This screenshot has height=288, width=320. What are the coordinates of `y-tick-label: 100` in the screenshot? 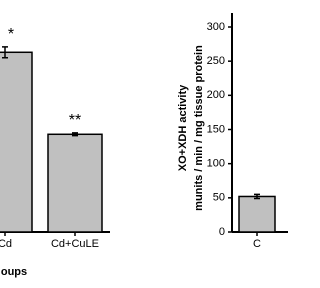 It's located at (216, 164).